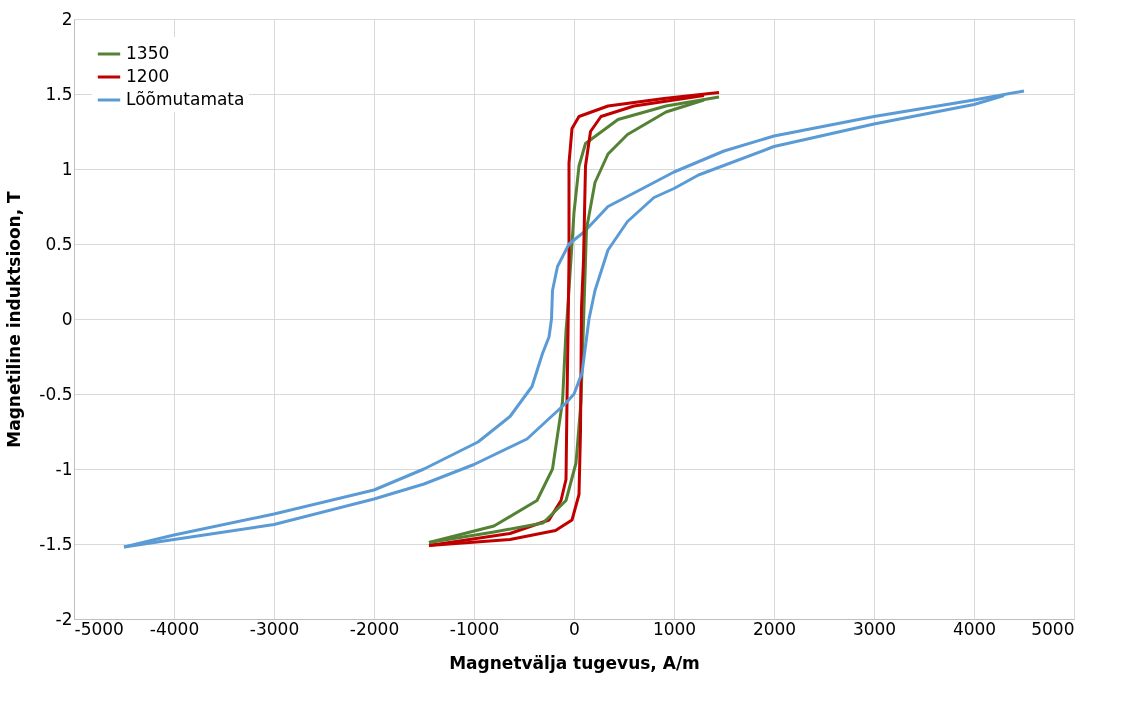 The width and height of the screenshot is (1137, 715). Describe the element at coordinates (274, 628) in the screenshot. I see `x-tick-label: -3000` at that location.